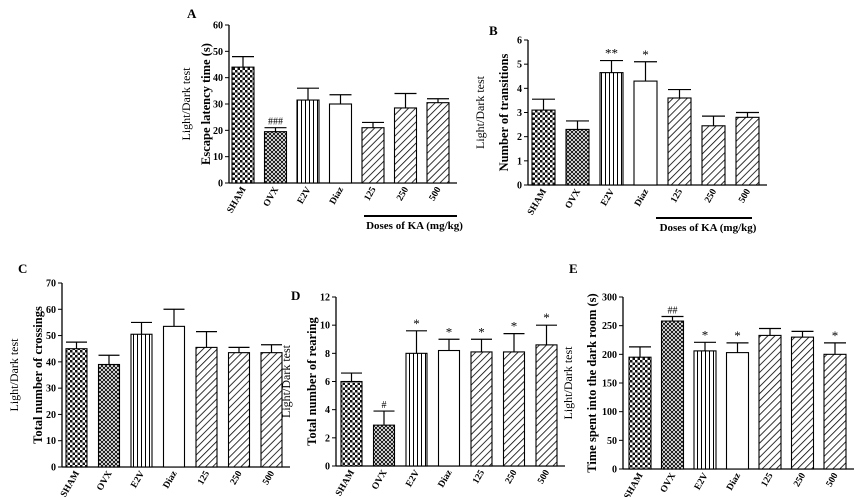 The image size is (859, 497). I want to click on y-tick-label: 250, so click(609, 326).